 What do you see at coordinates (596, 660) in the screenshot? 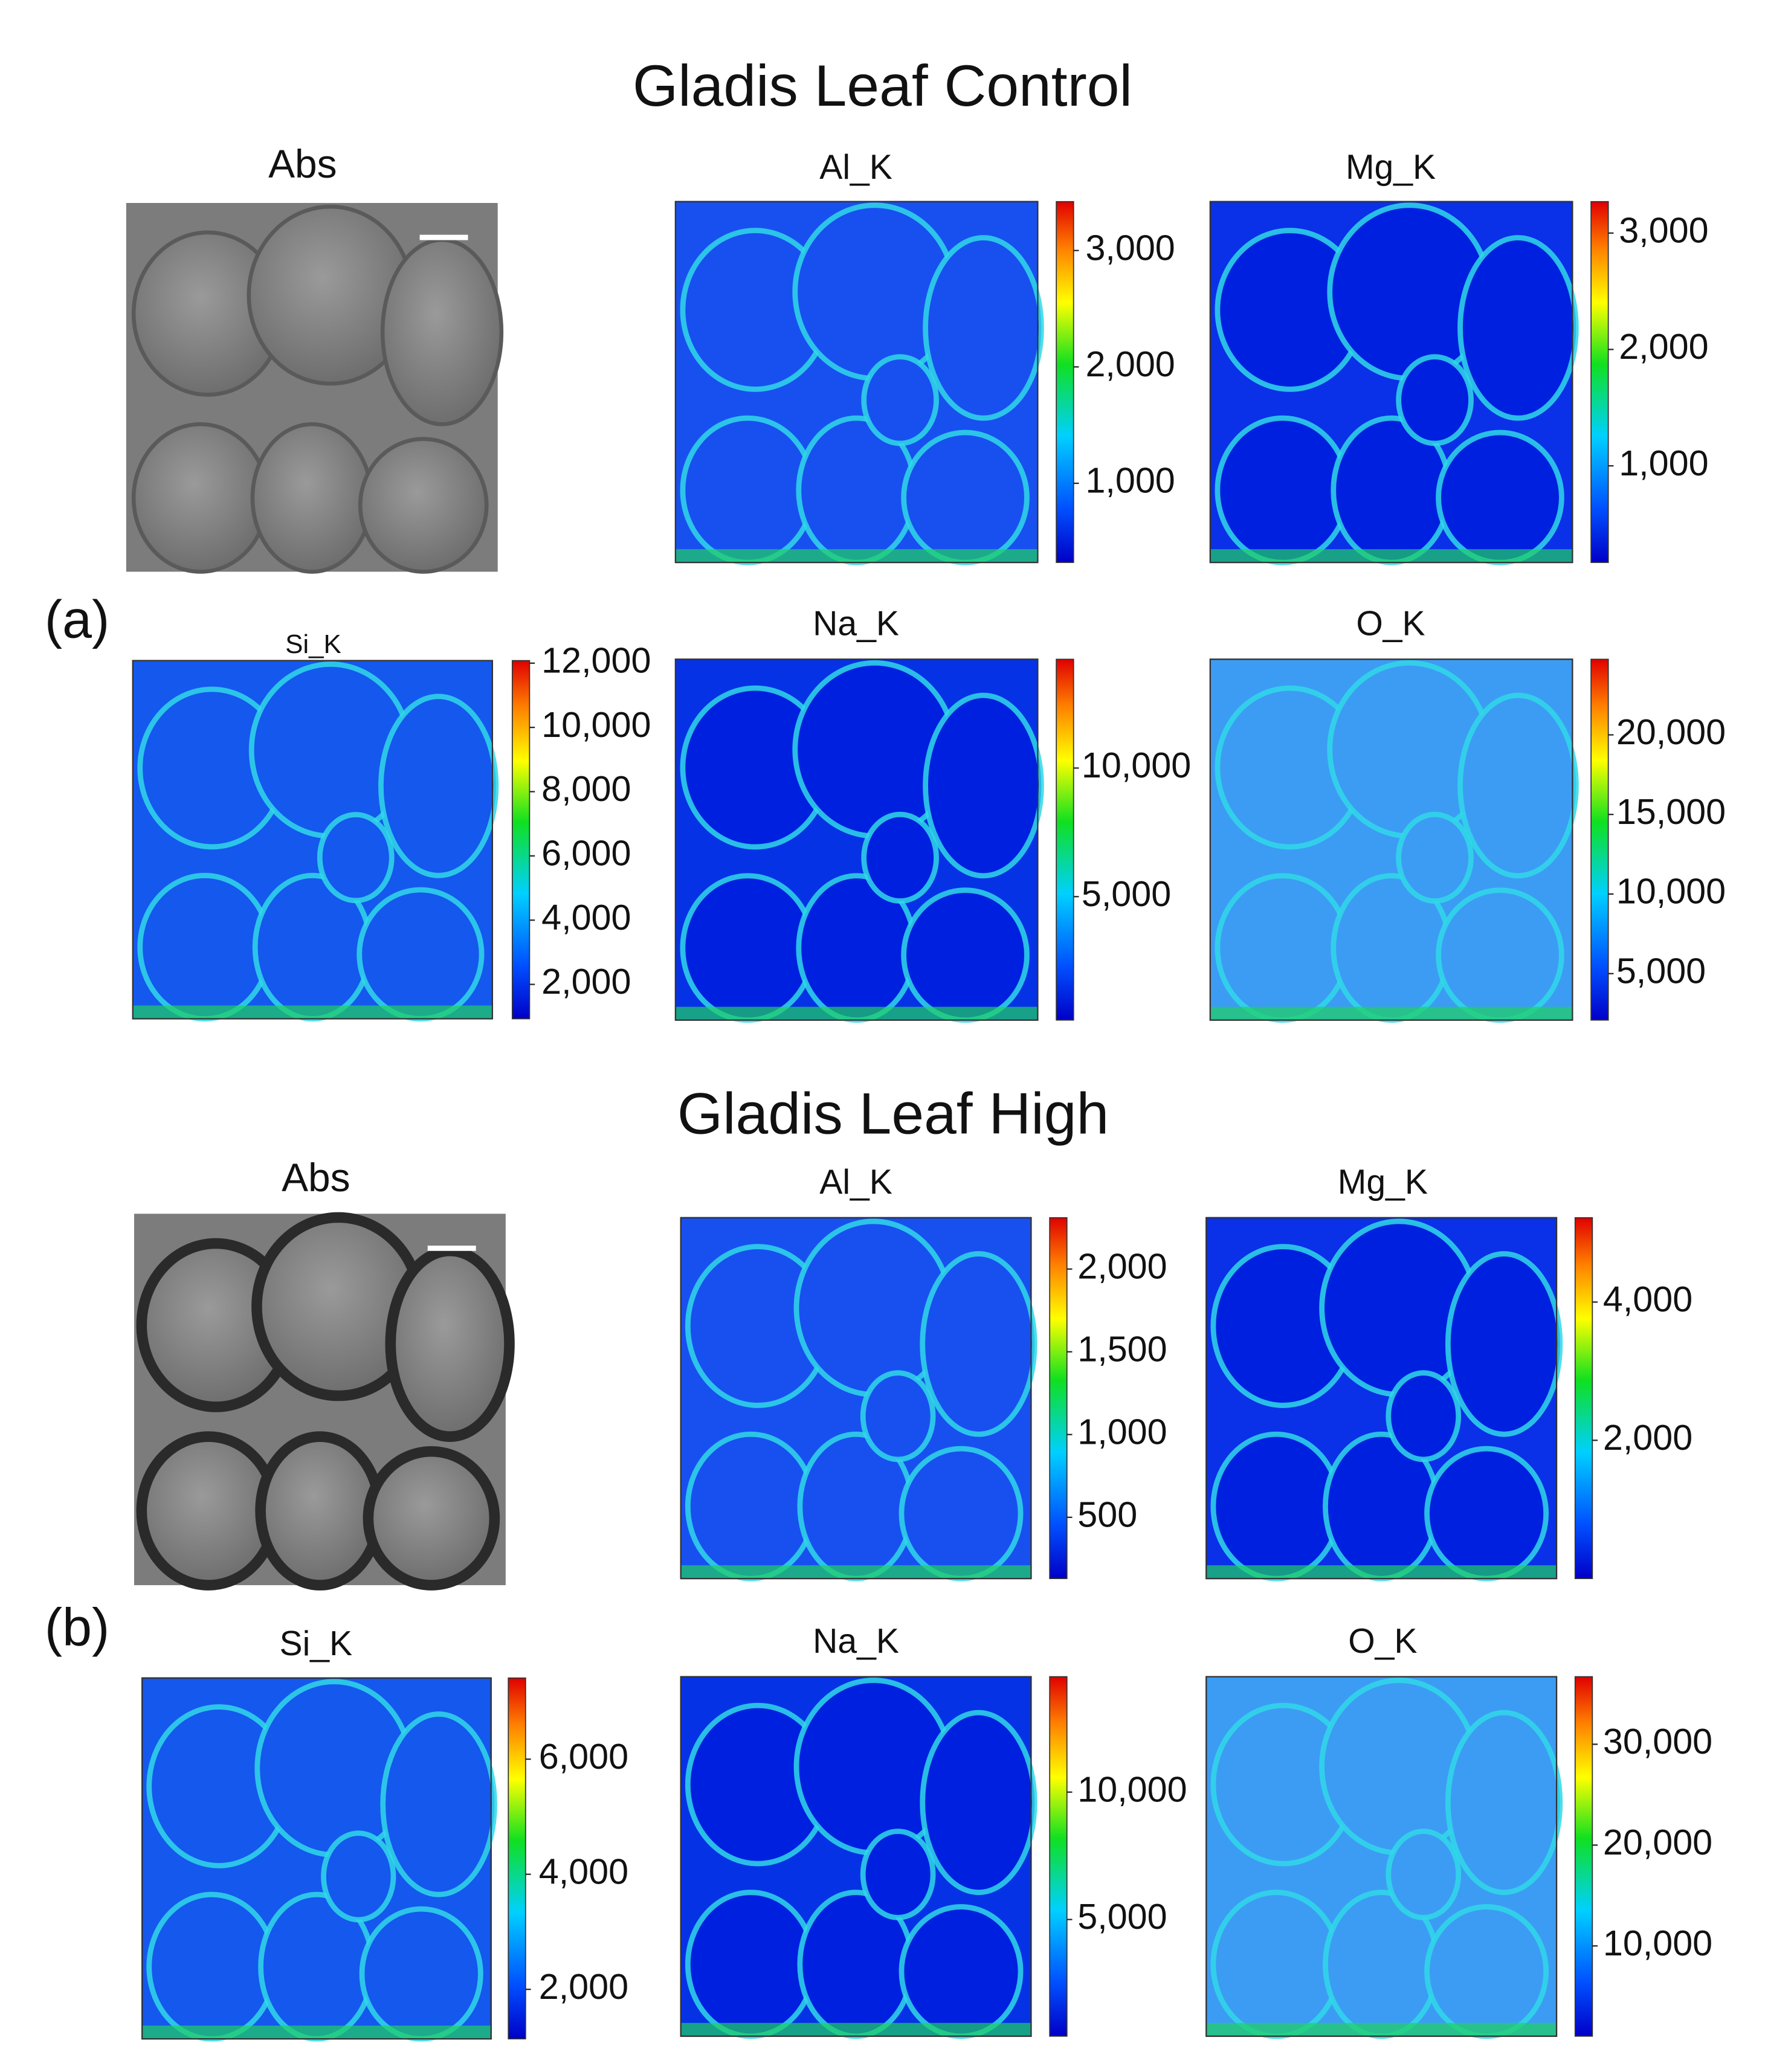
I see `colorbar-tick-label: 12,000` at bounding box center [596, 660].